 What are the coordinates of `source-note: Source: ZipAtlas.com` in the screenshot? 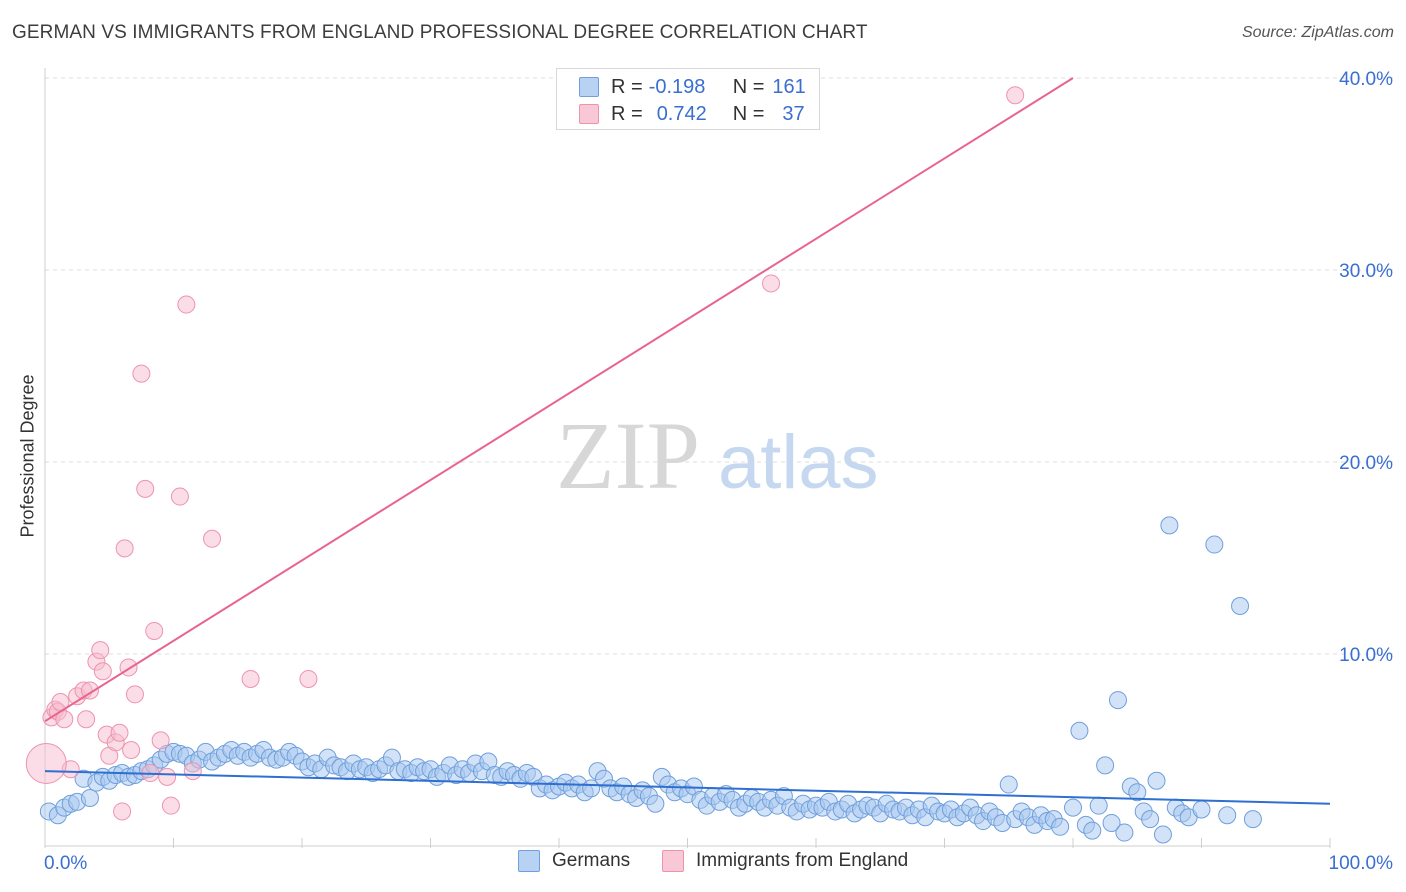 It's located at (1317, 32).